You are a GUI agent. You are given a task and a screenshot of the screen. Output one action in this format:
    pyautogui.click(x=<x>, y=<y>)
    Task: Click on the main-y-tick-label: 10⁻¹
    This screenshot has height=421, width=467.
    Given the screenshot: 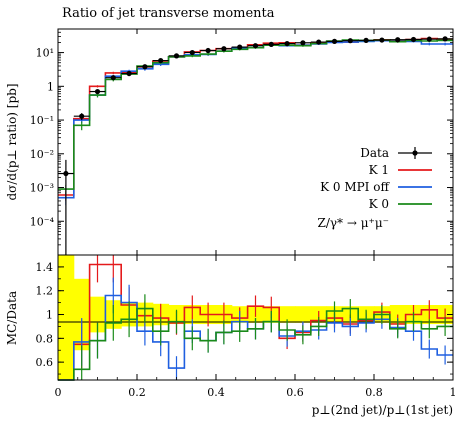 What is the action you would take?
    pyautogui.click(x=42, y=120)
    